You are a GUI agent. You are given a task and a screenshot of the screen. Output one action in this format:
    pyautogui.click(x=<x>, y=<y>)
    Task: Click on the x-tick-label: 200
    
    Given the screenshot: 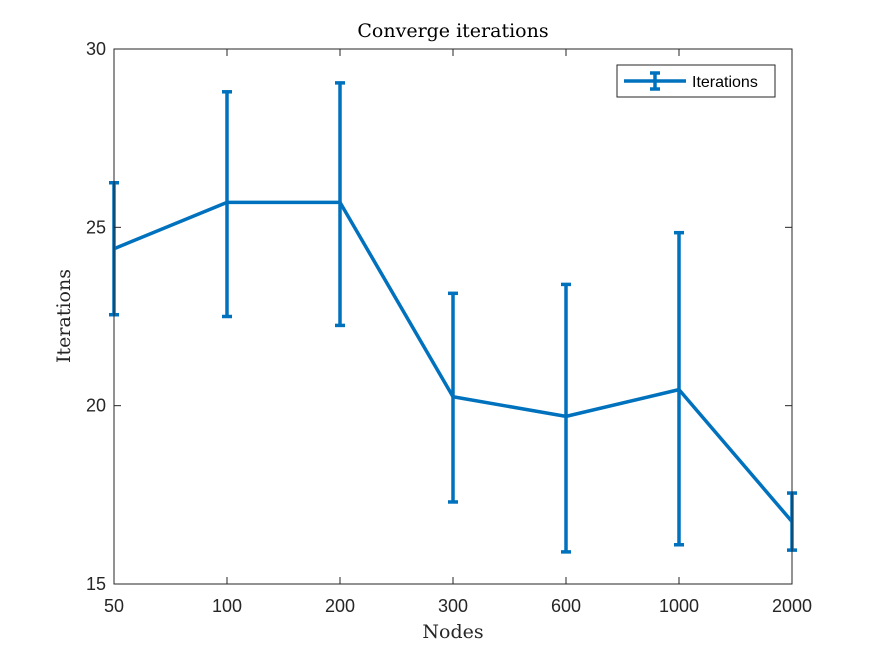 What is the action you would take?
    pyautogui.click(x=340, y=606)
    